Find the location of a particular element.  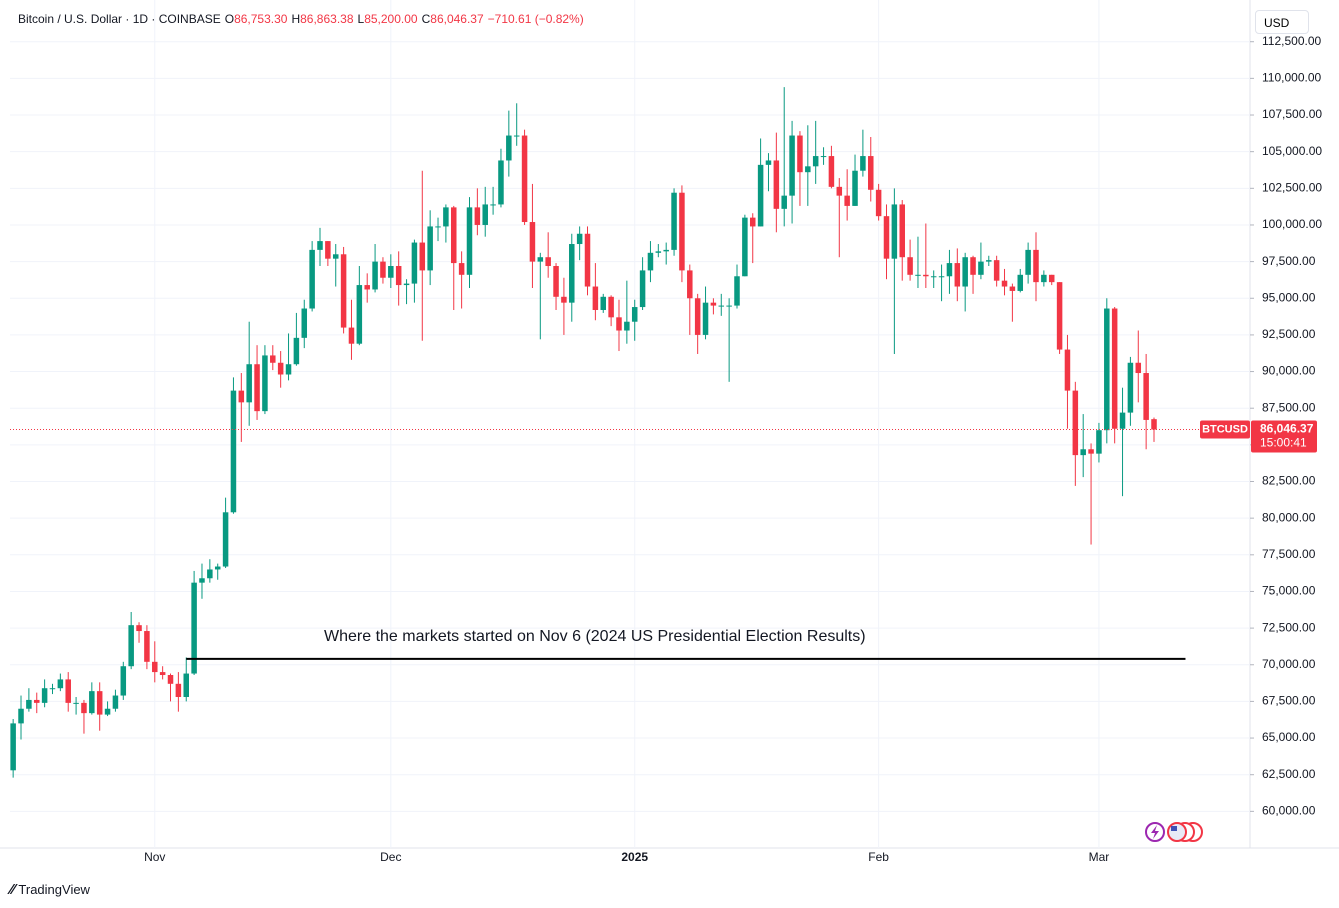

y-tick-label: 102,500.00 is located at coordinates (1292, 187).